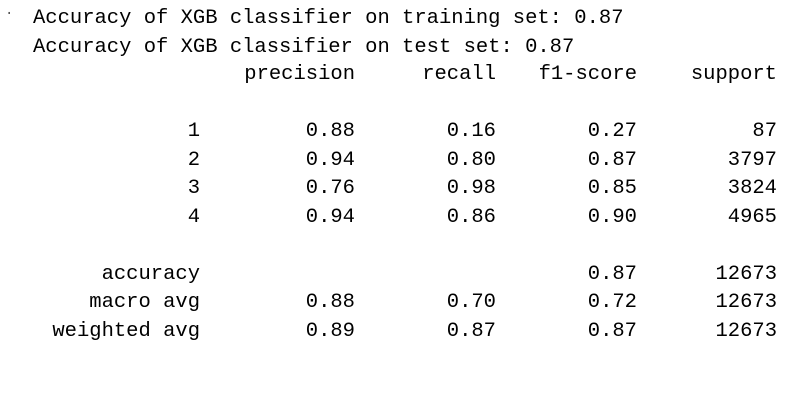  I want to click on output-marker: ·, so click(9, 14).